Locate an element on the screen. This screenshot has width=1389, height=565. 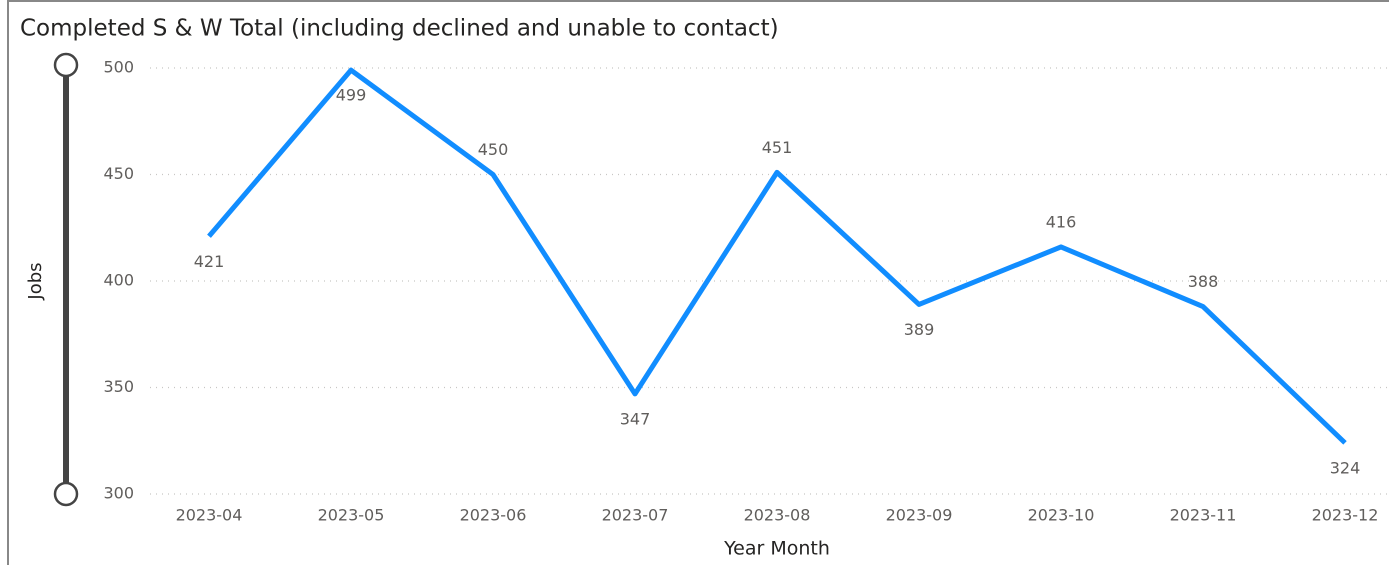
y-tick-label: 300 is located at coordinates (118, 493).